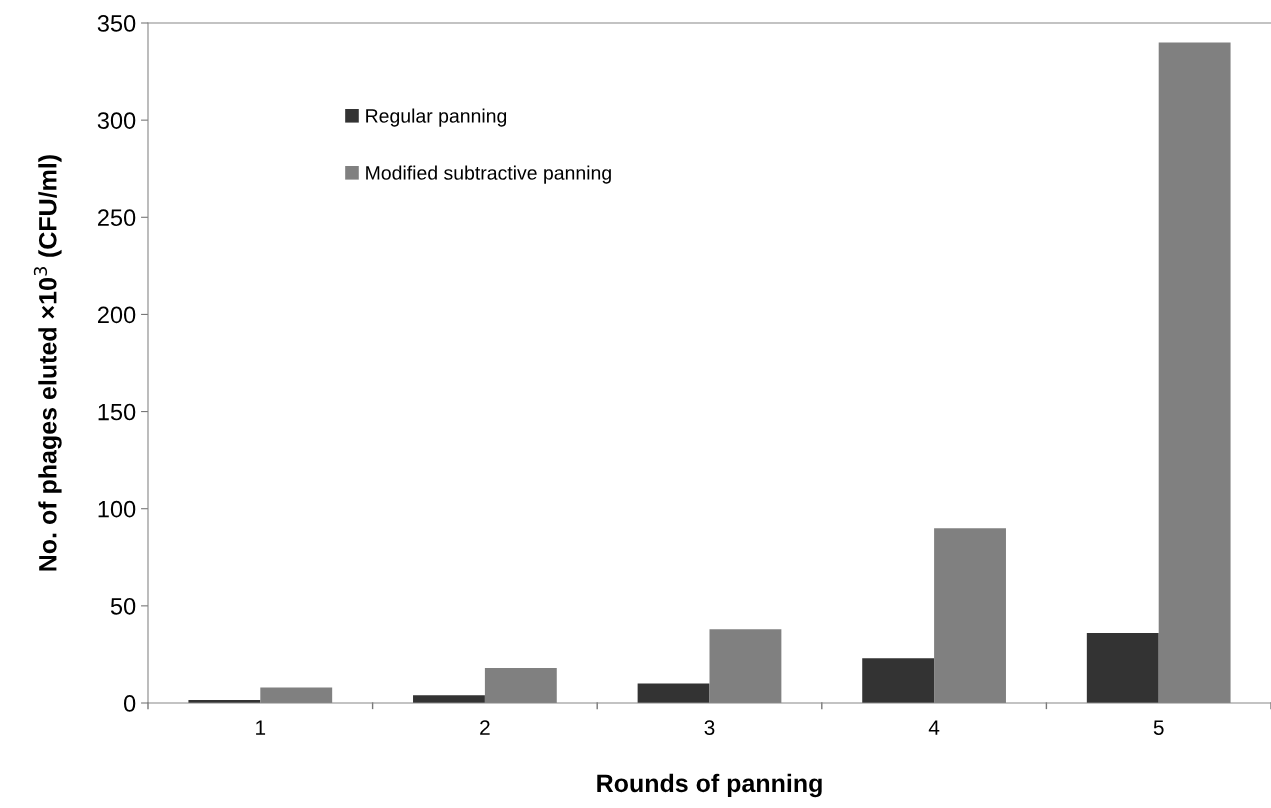  I want to click on y-tick-label: 250, so click(116, 218).